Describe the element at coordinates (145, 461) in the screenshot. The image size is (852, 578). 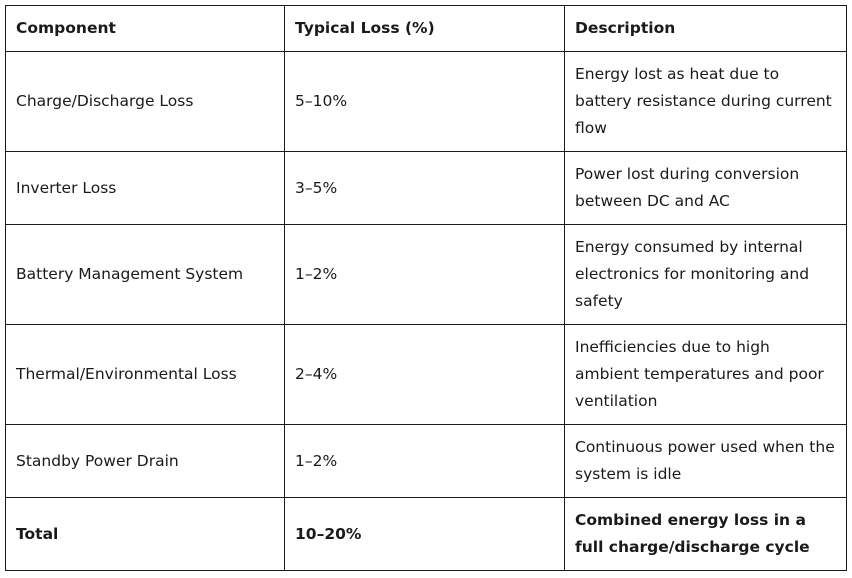
I see `component-cell: Standby Power Drain` at that location.